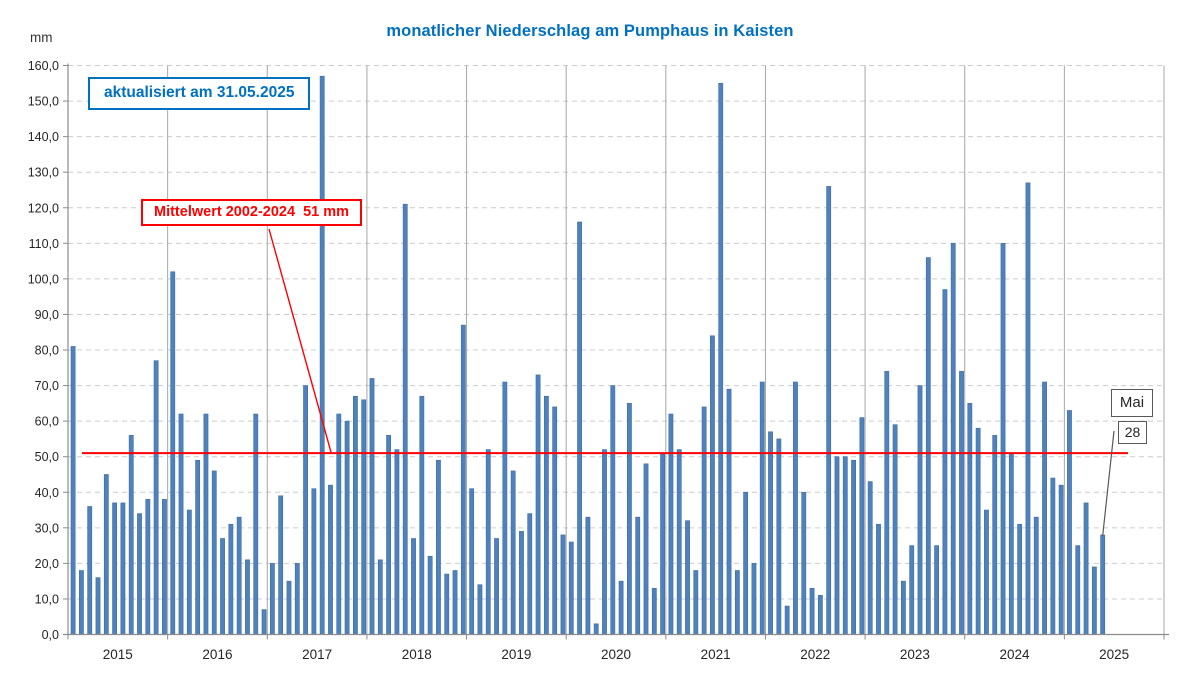 The height and width of the screenshot is (689, 1200). What do you see at coordinates (199, 93) in the screenshot?
I see `updated-annotation-box: aktualisiert am 31.05.2025` at bounding box center [199, 93].